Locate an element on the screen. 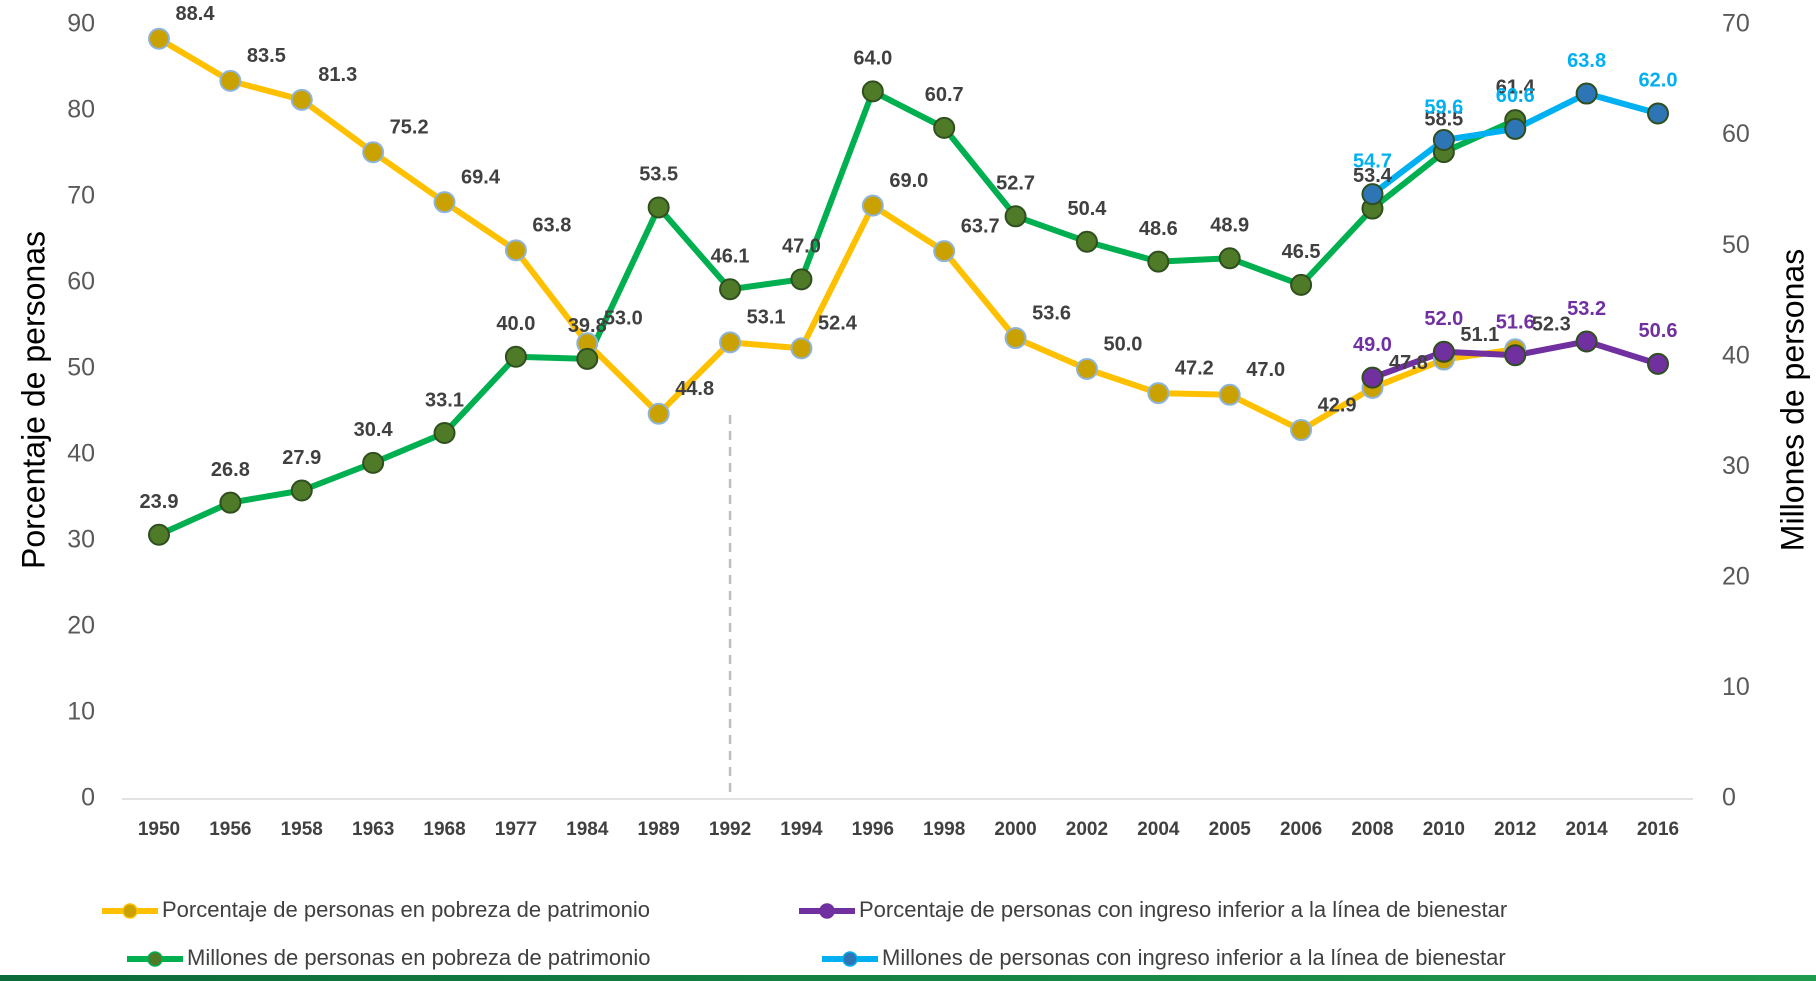  data-label: 88.4 is located at coordinates (196, 14).